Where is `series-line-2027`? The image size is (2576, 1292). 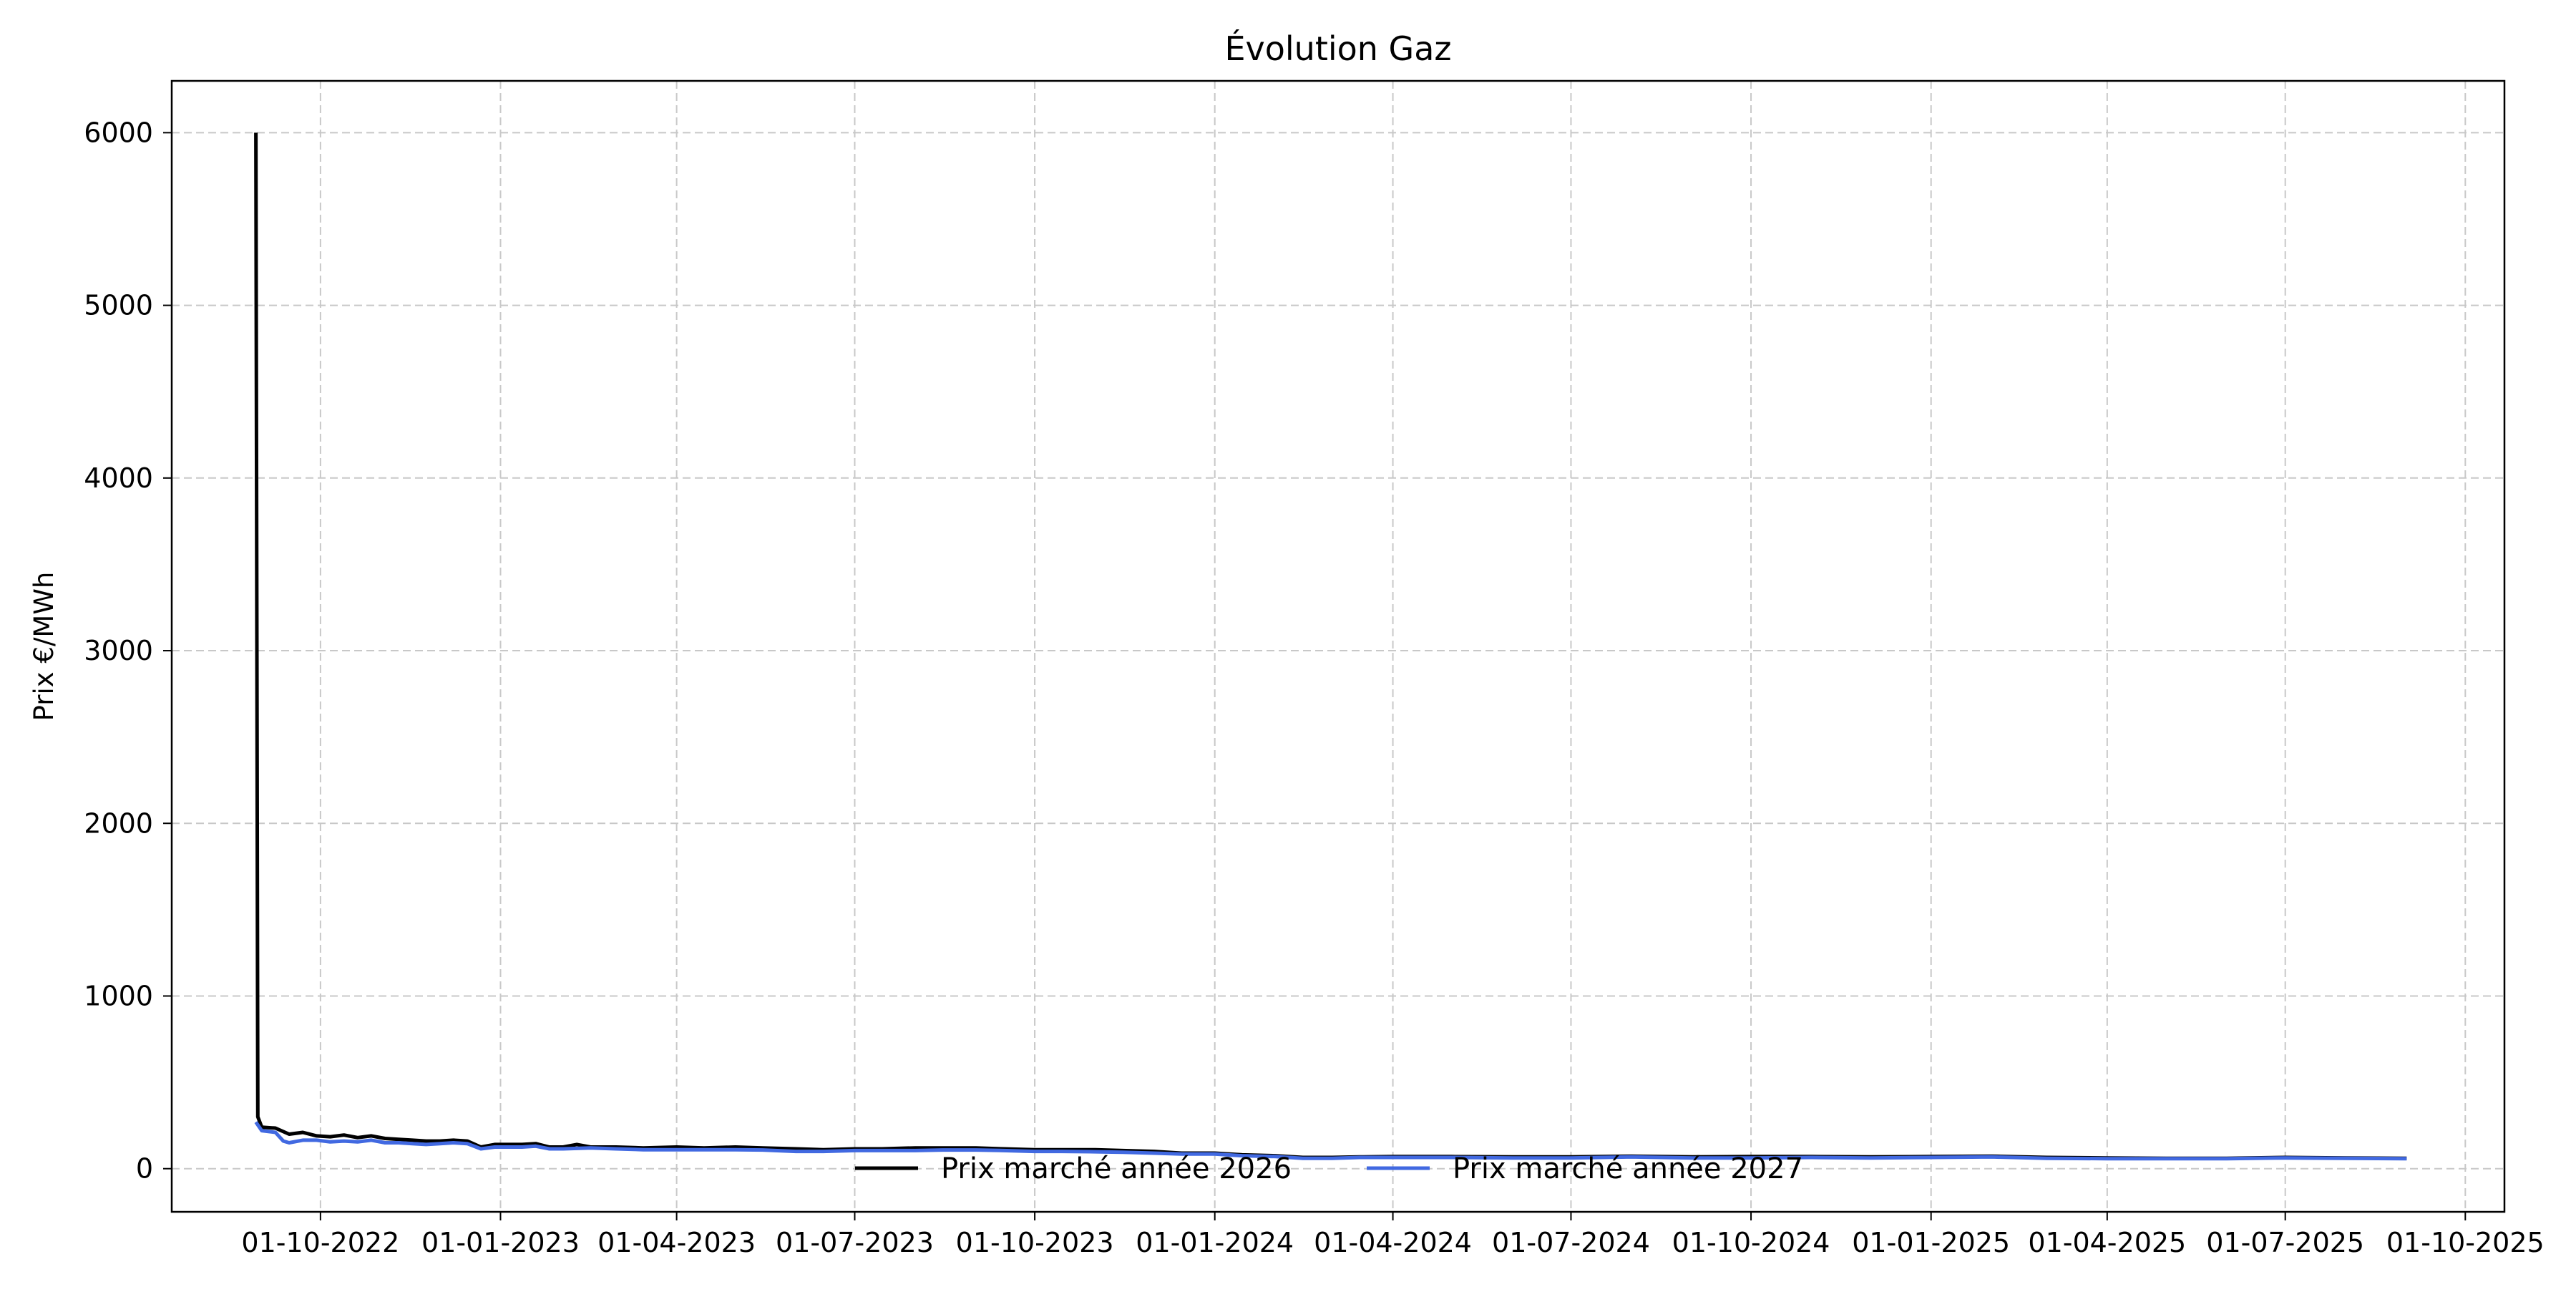 series-line-2027 is located at coordinates (1330, 1141).